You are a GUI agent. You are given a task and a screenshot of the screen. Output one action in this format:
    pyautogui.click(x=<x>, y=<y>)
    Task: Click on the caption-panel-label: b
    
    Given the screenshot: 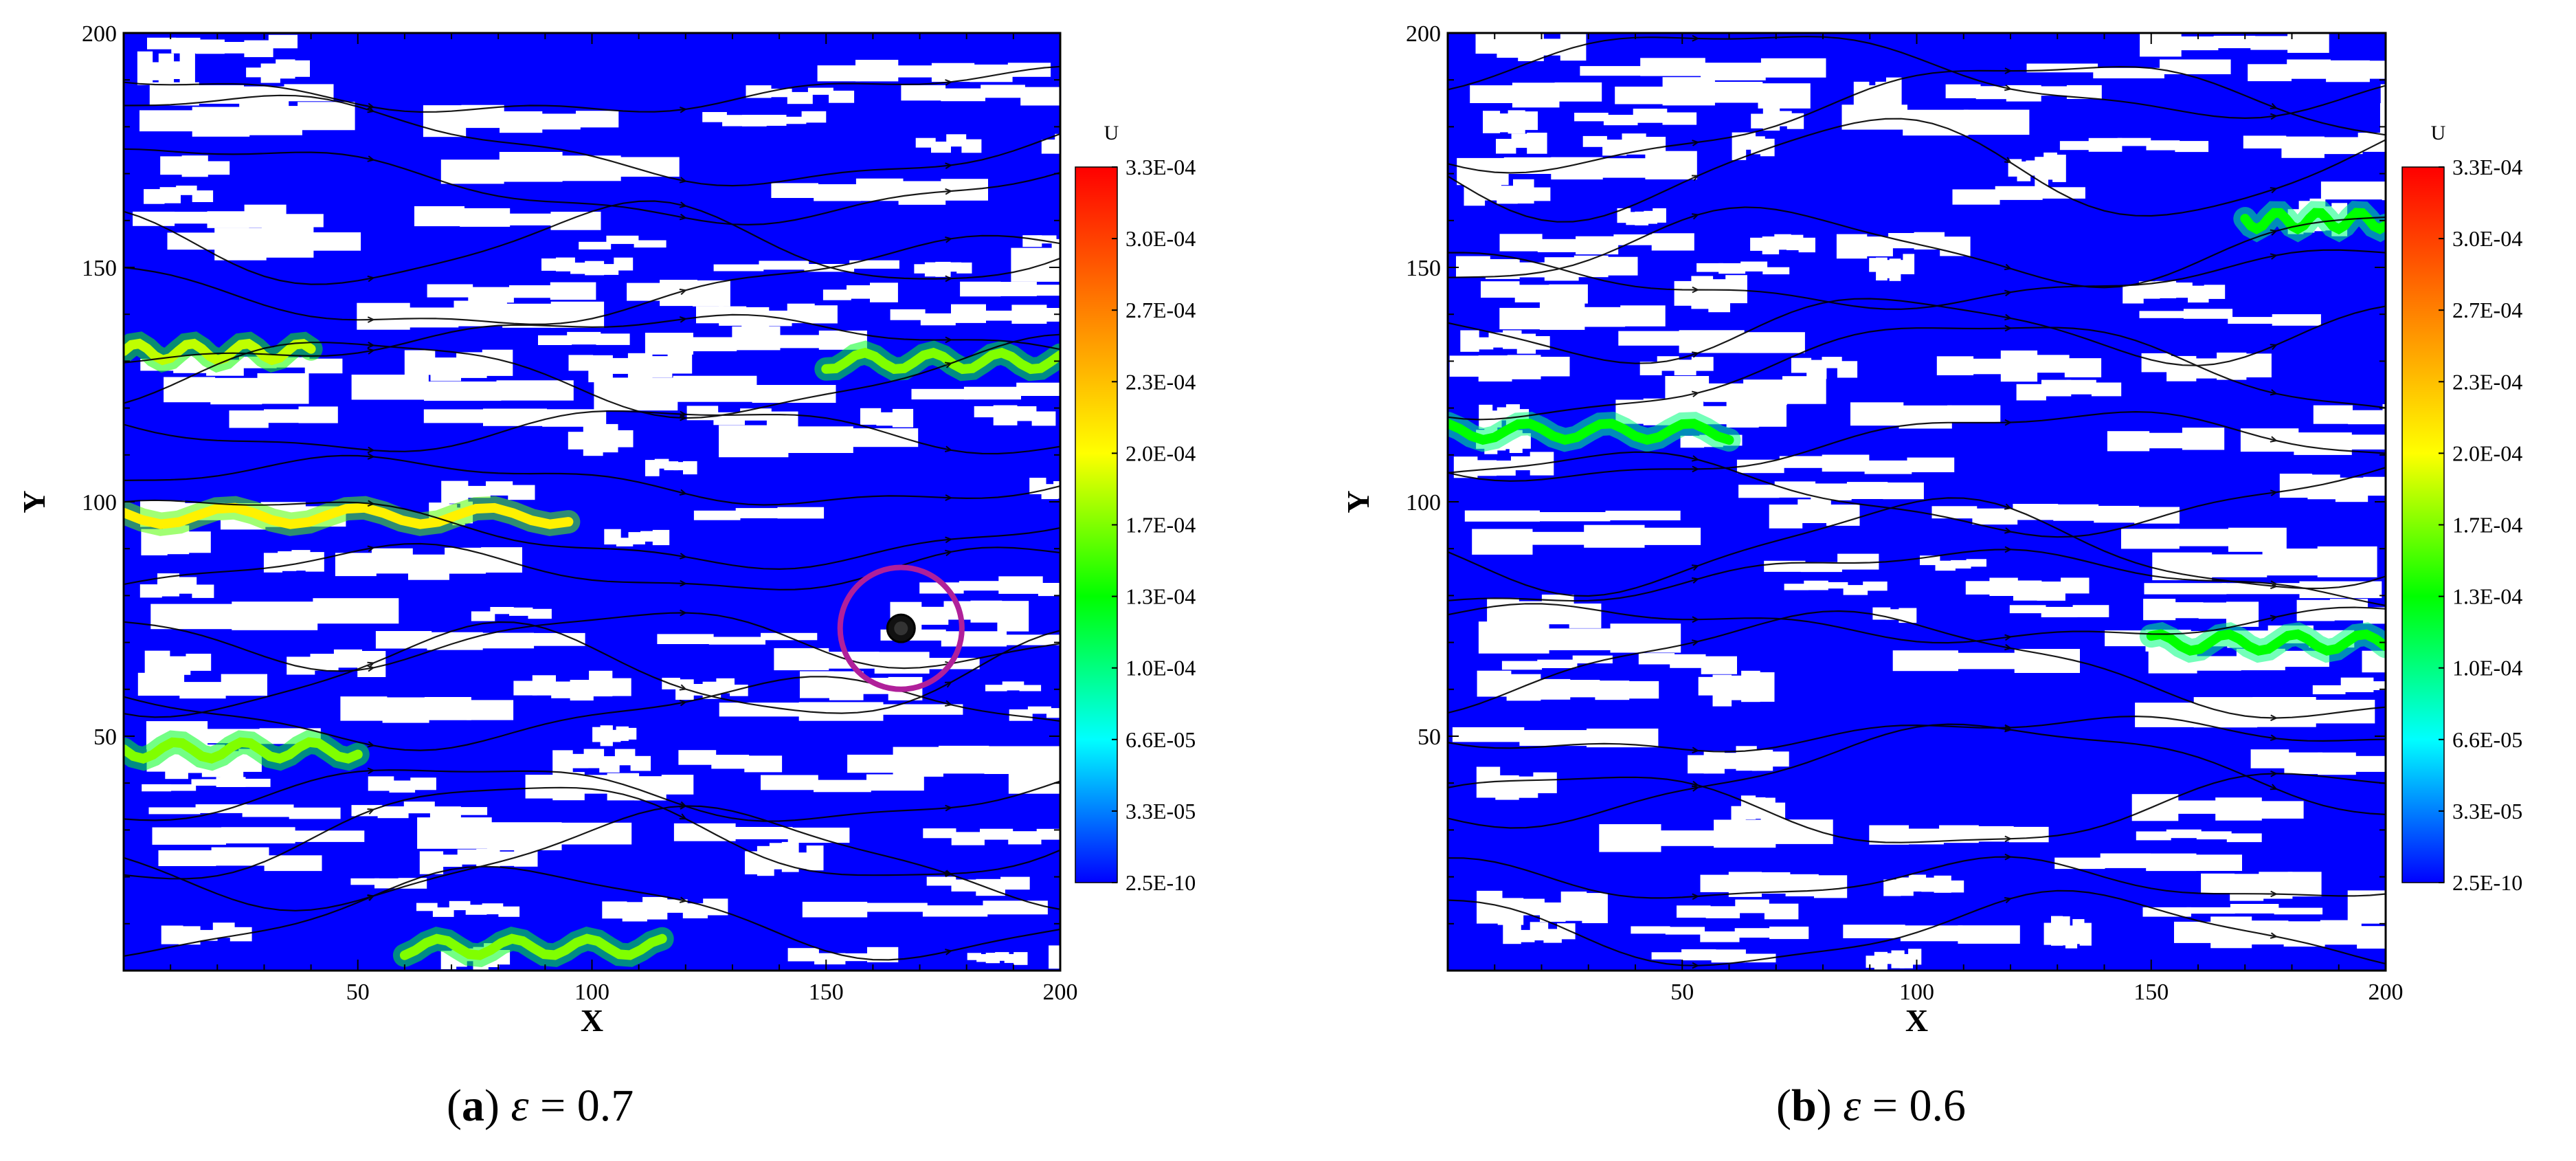 What is the action you would take?
    pyautogui.click(x=1804, y=1106)
    